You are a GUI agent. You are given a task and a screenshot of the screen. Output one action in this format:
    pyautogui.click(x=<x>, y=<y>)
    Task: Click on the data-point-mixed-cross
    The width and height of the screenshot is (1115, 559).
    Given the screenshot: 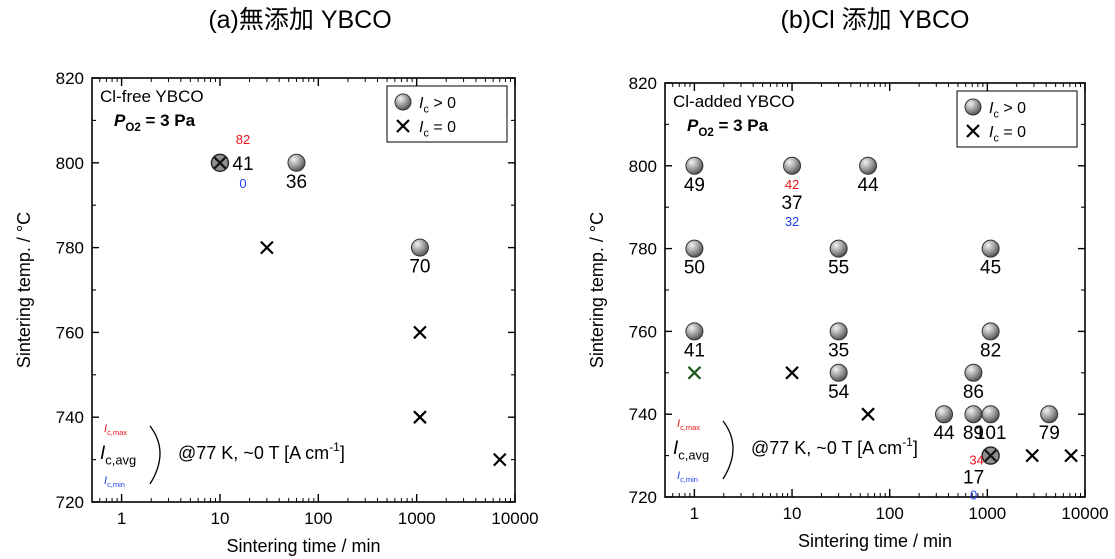 What is the action you would take?
    pyautogui.click(x=220, y=163)
    